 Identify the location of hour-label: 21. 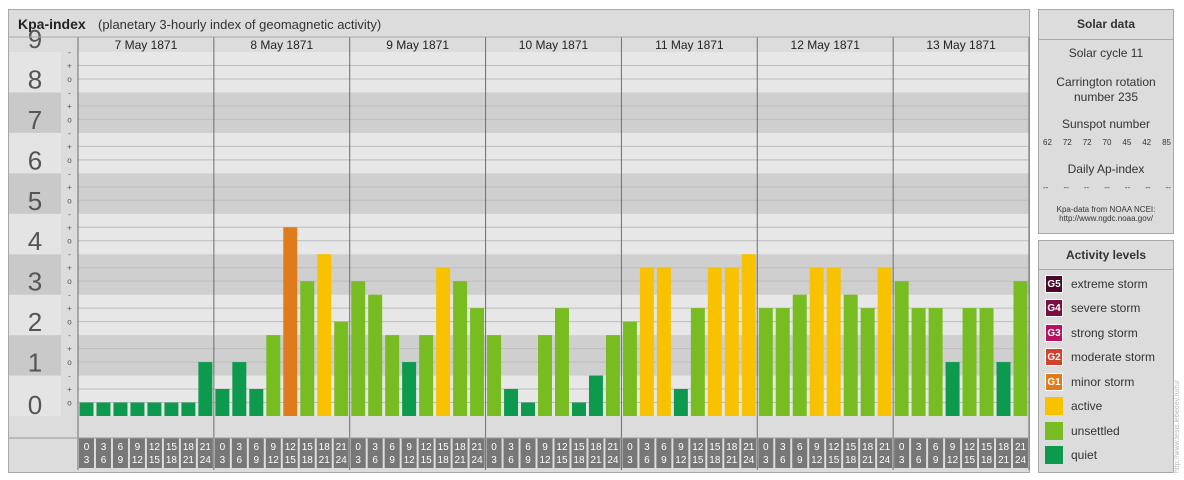
(749, 447).